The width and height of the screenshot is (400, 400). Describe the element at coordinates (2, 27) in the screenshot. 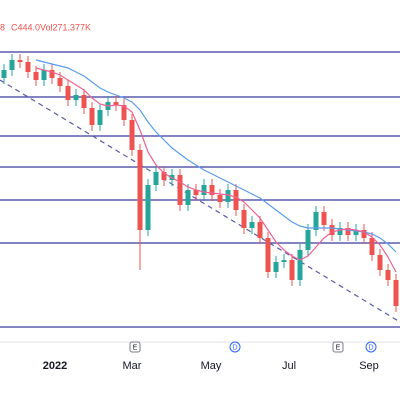

I see `header-fragment: 8` at that location.